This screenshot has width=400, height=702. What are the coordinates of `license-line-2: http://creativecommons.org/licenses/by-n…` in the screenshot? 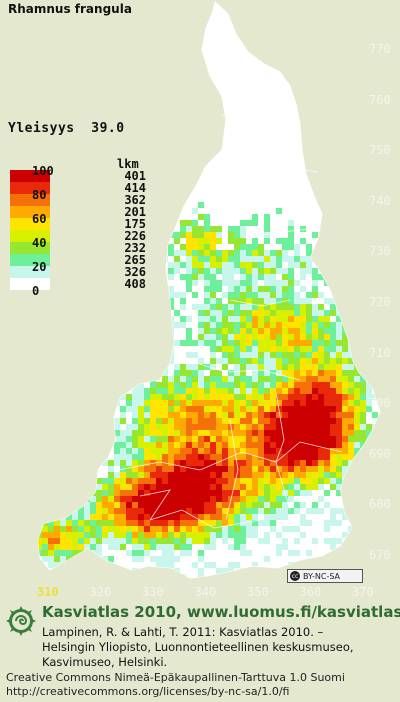 It's located at (148, 691).